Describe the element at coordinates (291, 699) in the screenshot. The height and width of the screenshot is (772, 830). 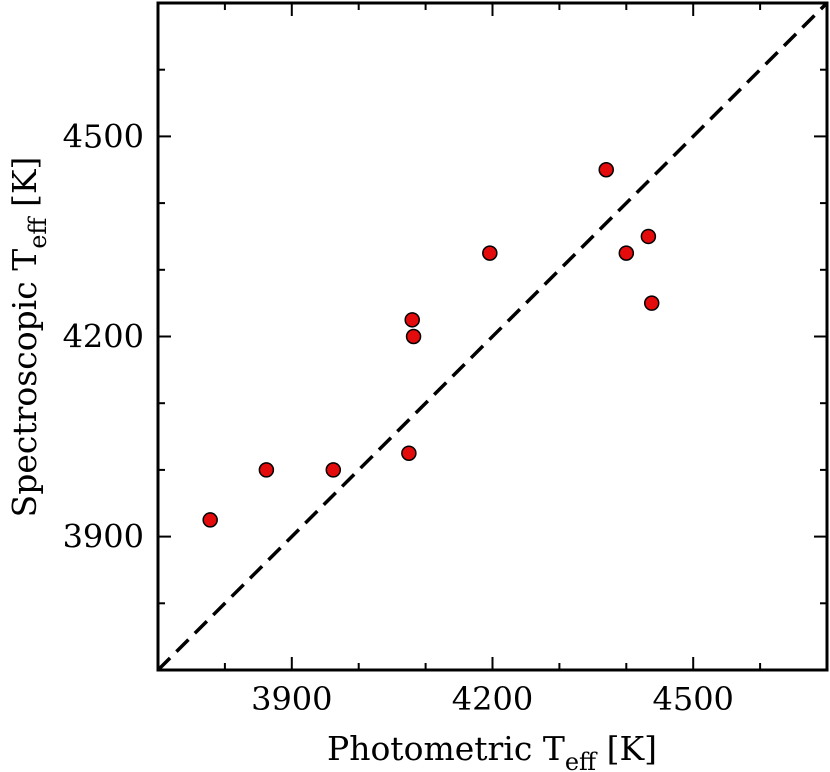
I see `x-tick-label: 3900` at that location.